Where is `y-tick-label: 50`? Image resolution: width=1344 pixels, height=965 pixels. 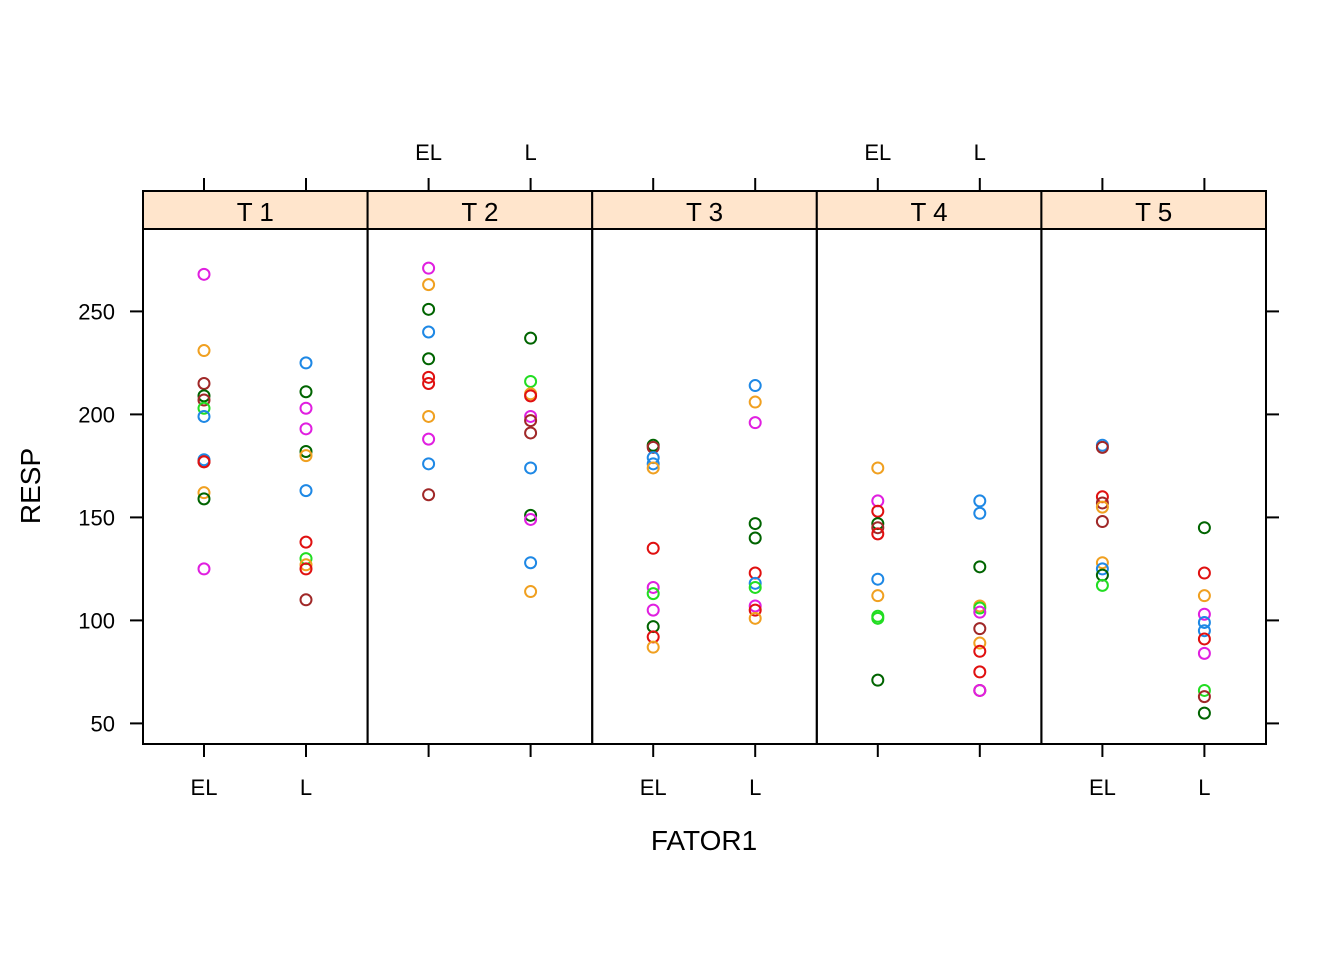
y-tick-label: 50 is located at coordinates (103, 723).